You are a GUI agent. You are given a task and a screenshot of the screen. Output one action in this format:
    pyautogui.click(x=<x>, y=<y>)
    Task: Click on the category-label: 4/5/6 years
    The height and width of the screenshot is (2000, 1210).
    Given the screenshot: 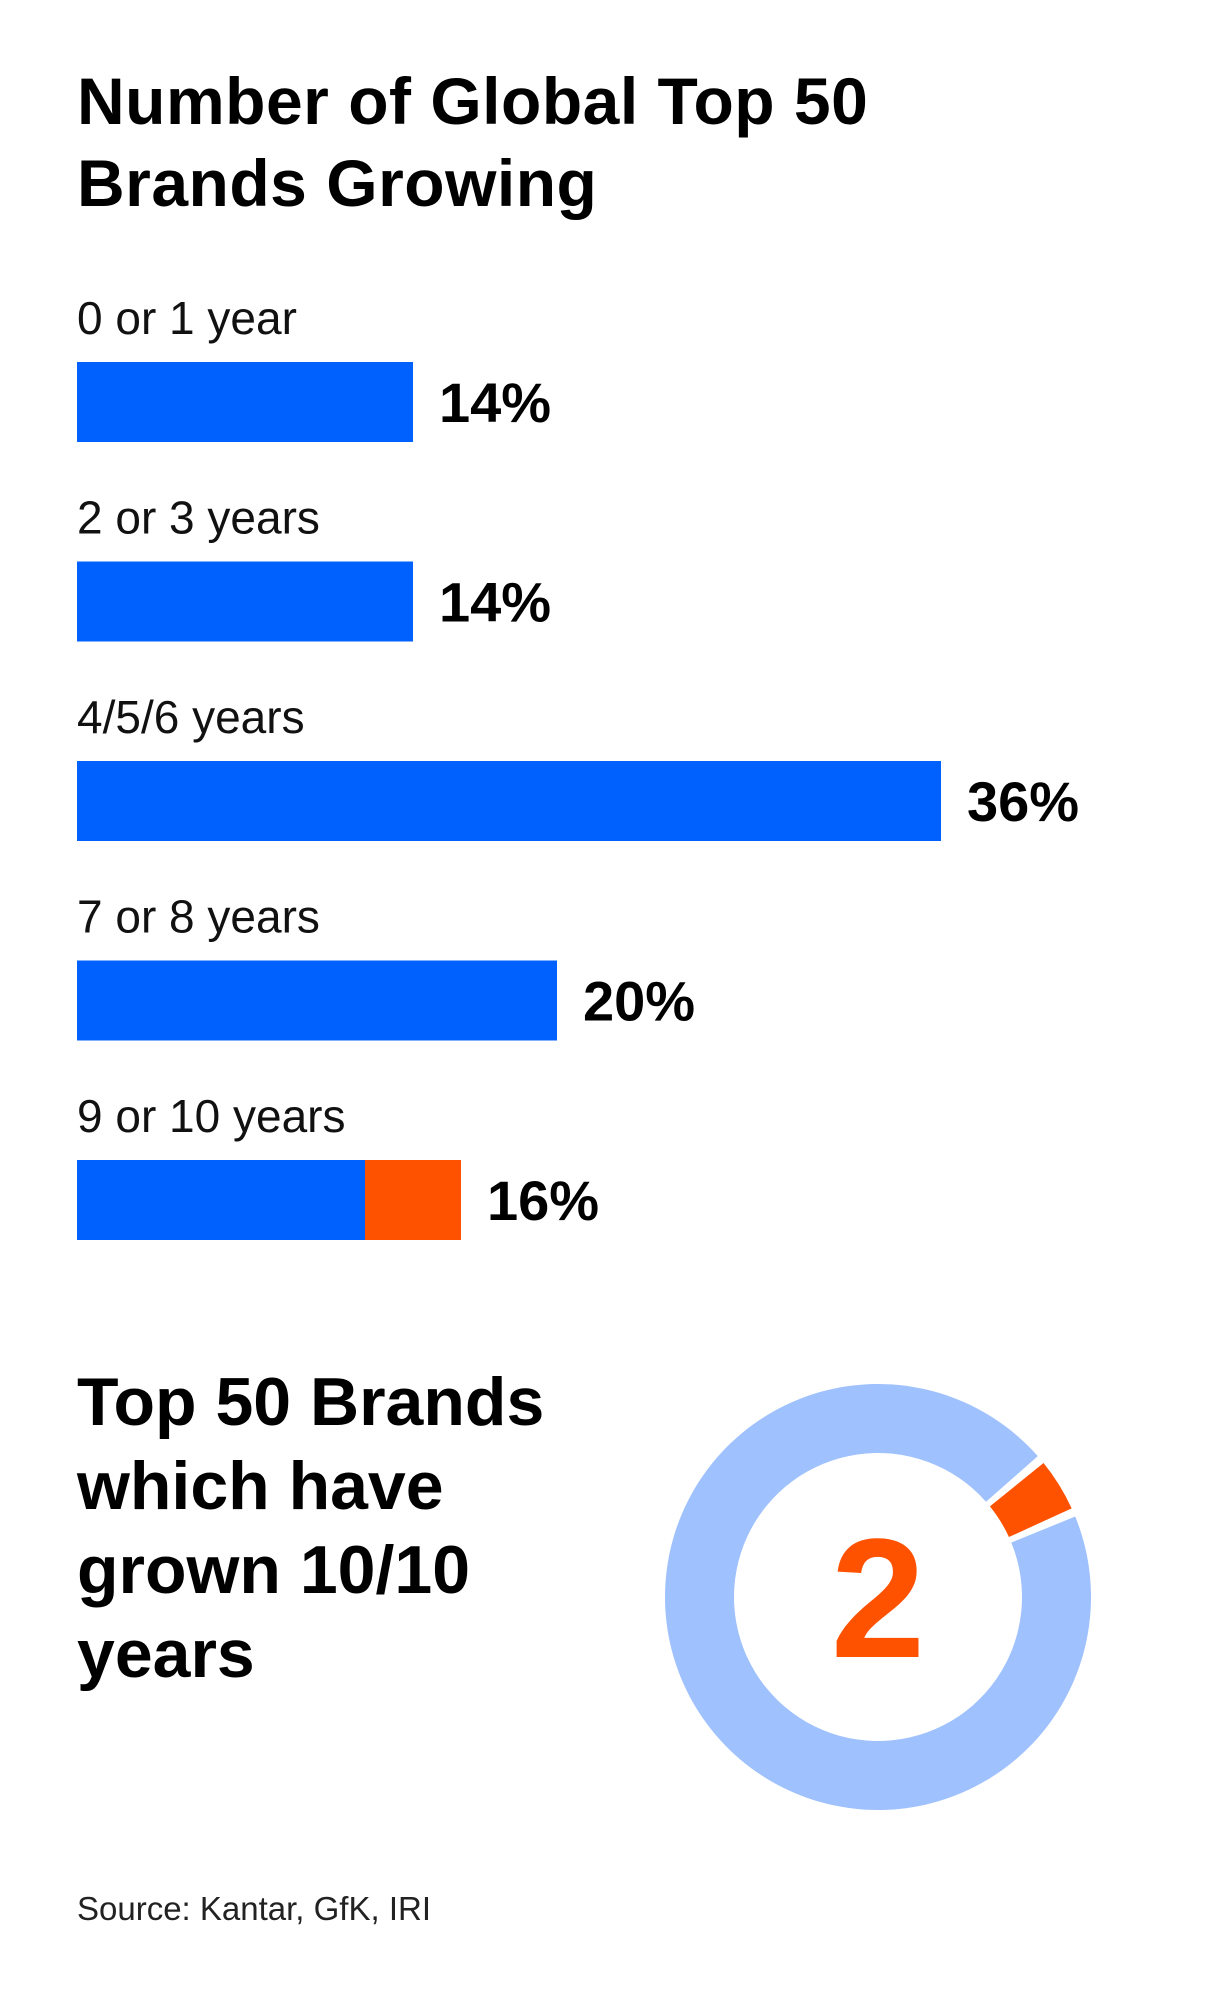 What is the action you would take?
    pyautogui.click(x=191, y=717)
    